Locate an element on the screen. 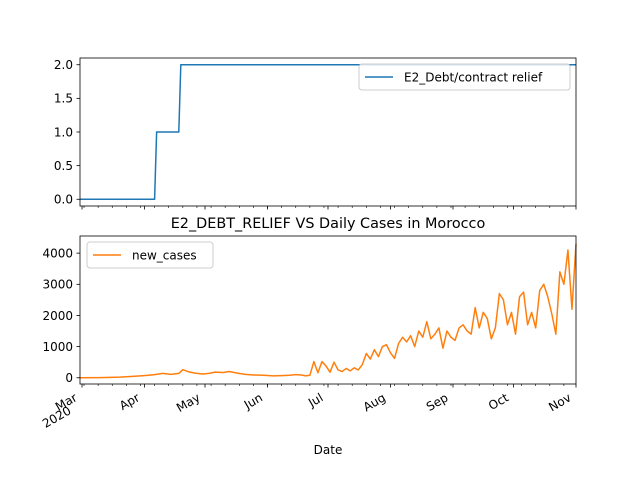 The width and height of the screenshot is (640, 480). bottom-legend: new_cases is located at coordinates (150, 255).